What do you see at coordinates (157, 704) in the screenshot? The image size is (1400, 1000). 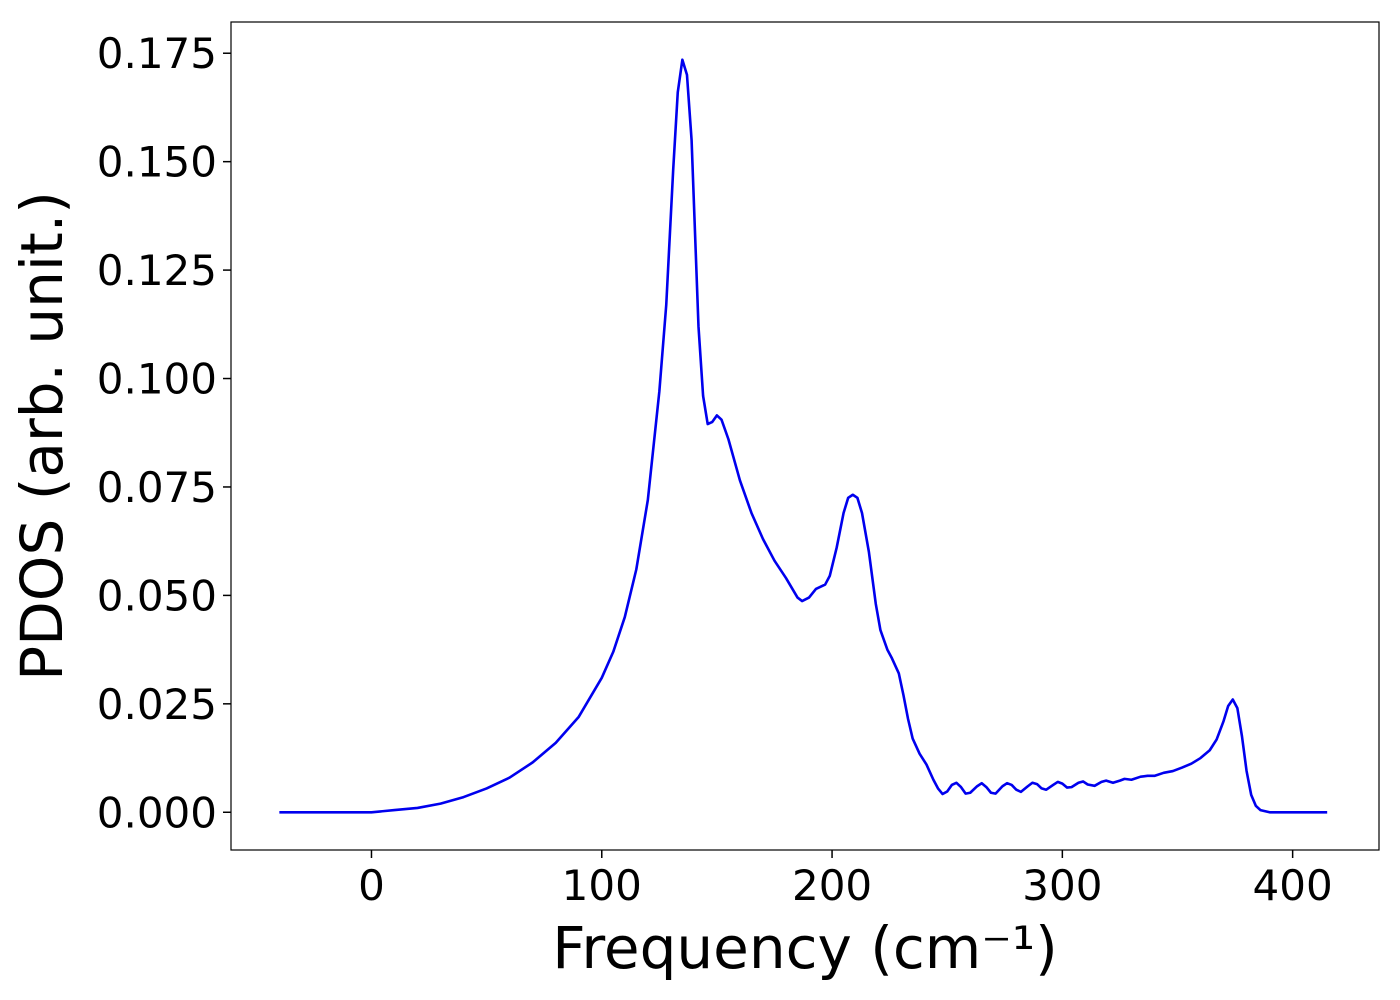 I see `y-tick-label: 0.025` at bounding box center [157, 704].